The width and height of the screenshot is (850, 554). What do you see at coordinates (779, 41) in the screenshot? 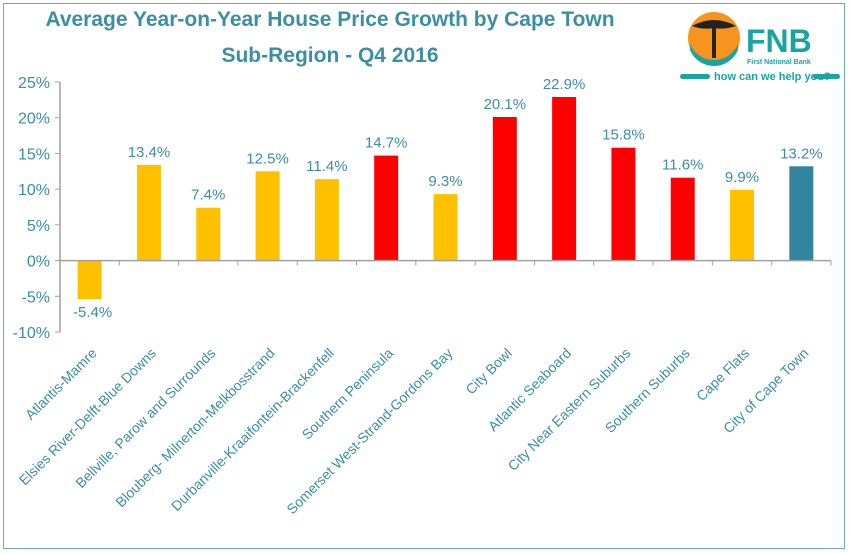
I see `logo-brand: FNB` at bounding box center [779, 41].